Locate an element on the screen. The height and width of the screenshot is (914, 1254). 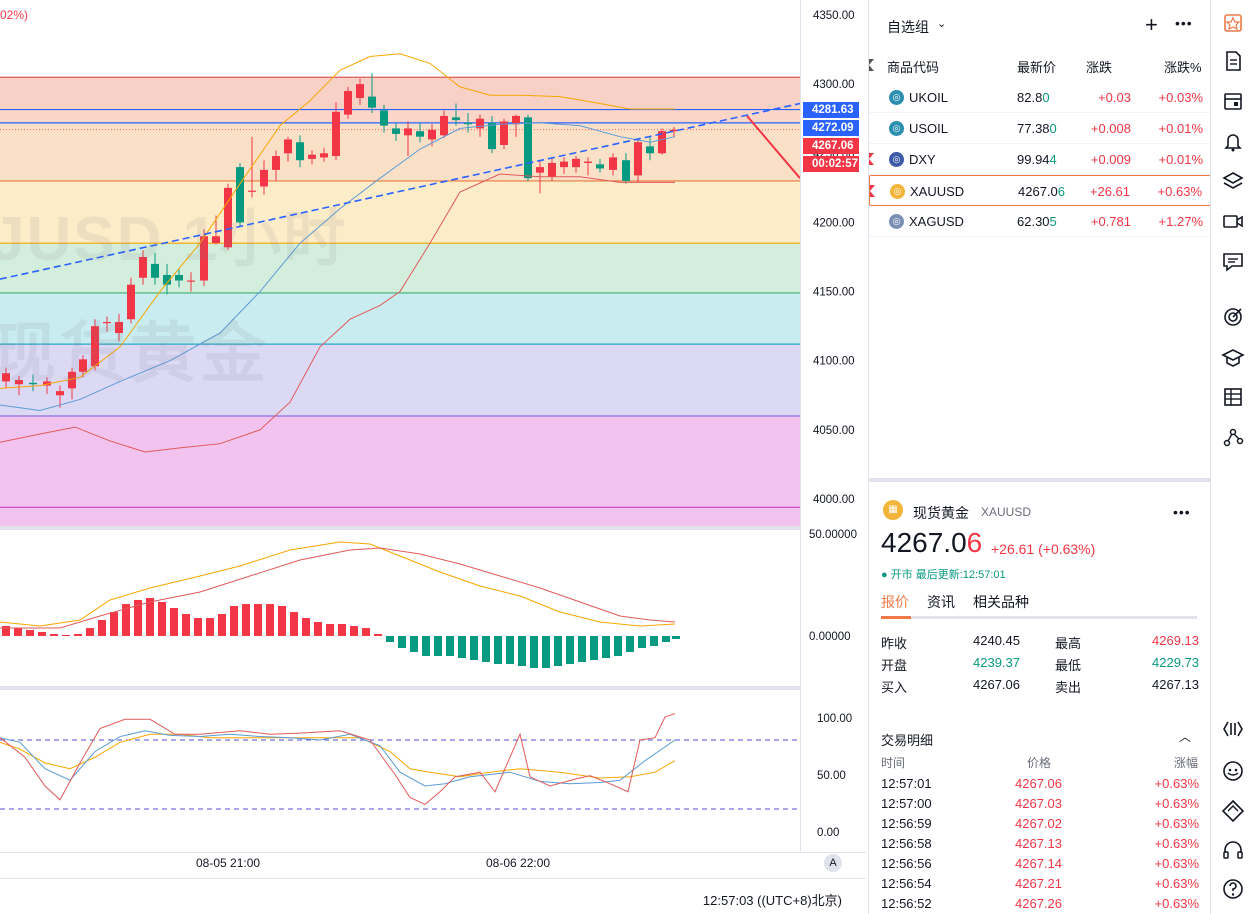
macd-pane is located at coordinates (400, 609).